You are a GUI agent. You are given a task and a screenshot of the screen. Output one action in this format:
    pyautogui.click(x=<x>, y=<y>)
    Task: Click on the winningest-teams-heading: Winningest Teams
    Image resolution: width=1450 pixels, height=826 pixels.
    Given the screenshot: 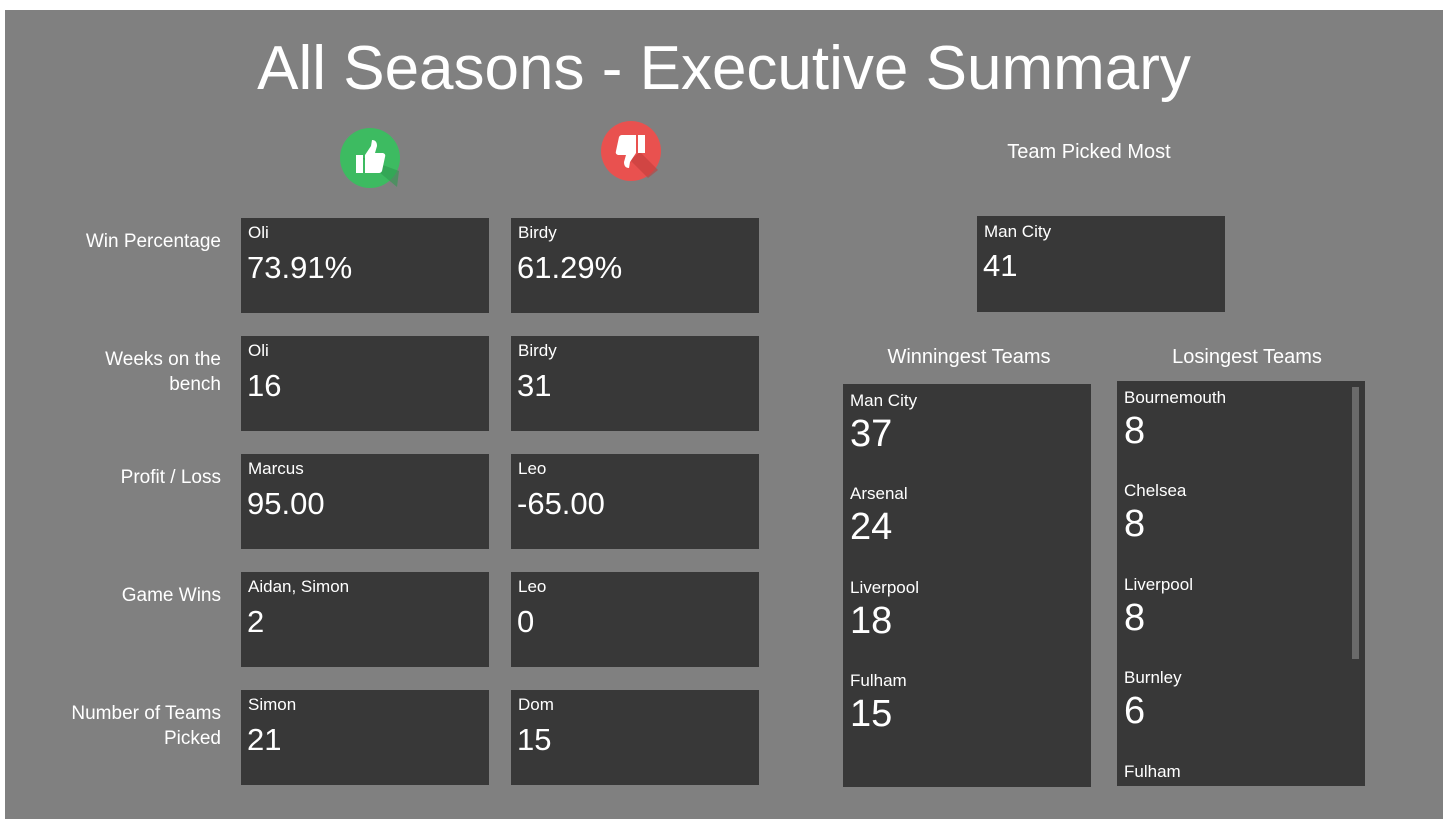 What is the action you would take?
    pyautogui.click(x=969, y=357)
    